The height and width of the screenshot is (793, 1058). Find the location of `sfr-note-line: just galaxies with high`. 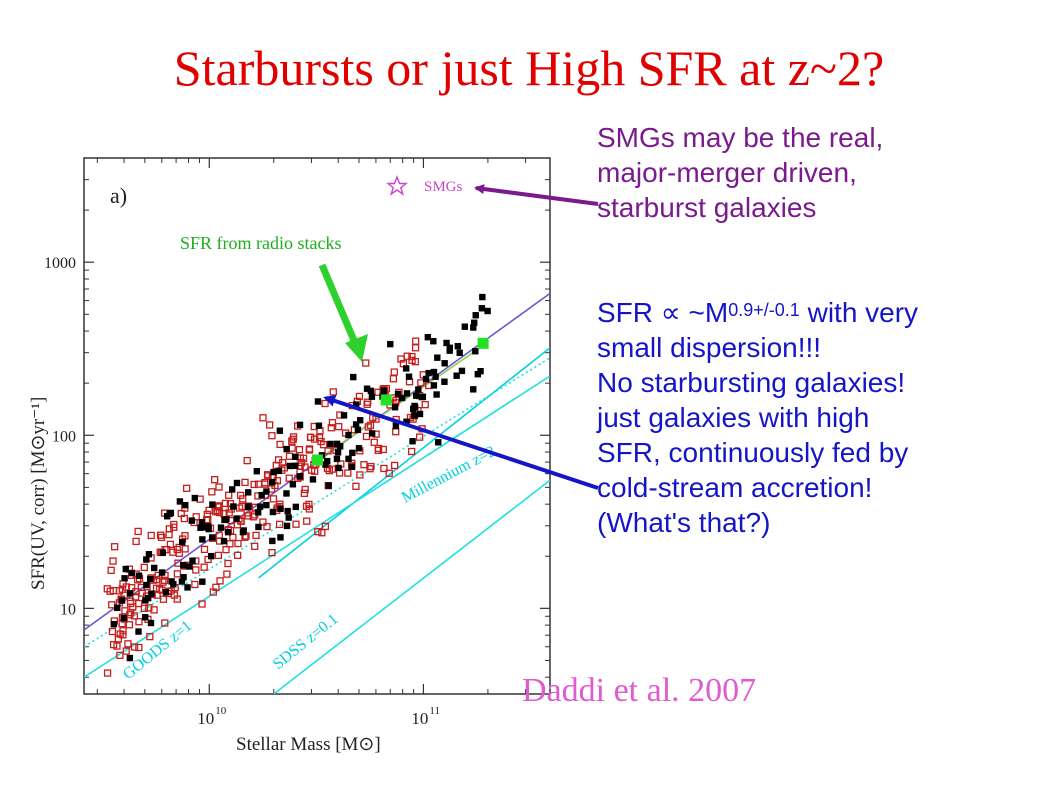

sfr-note-line: just galaxies with high is located at coordinates (733, 417).